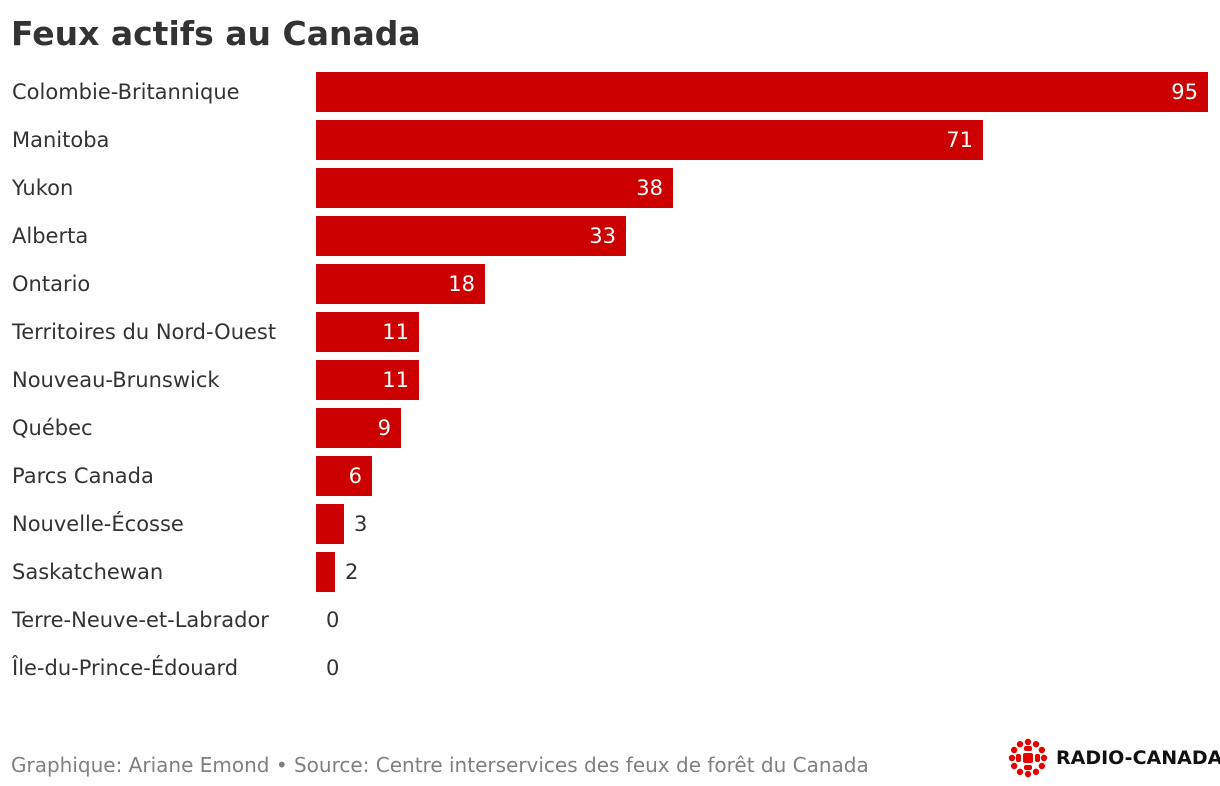  Describe the element at coordinates (959, 140) in the screenshot. I see `data-label: 71` at that location.